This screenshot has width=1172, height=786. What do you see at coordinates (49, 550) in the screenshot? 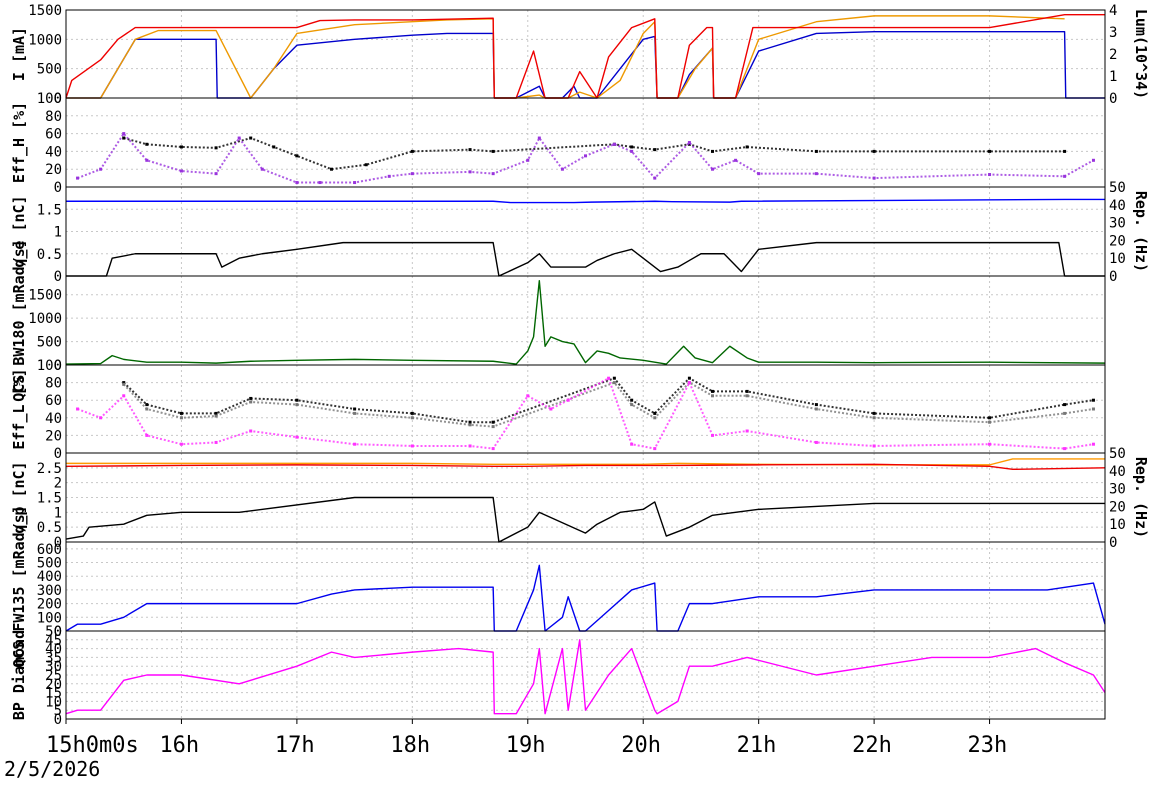
I see `y-tick-label: 600` at bounding box center [49, 550].